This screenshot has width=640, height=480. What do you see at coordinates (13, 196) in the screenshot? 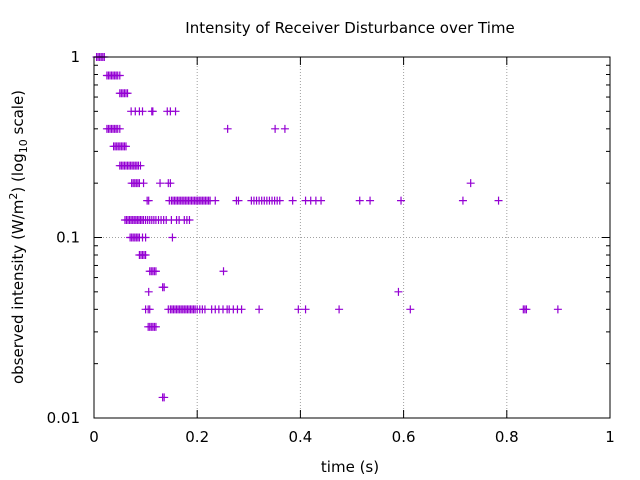
I see `y-axis-label-sup: 2` at bounding box center [13, 196].